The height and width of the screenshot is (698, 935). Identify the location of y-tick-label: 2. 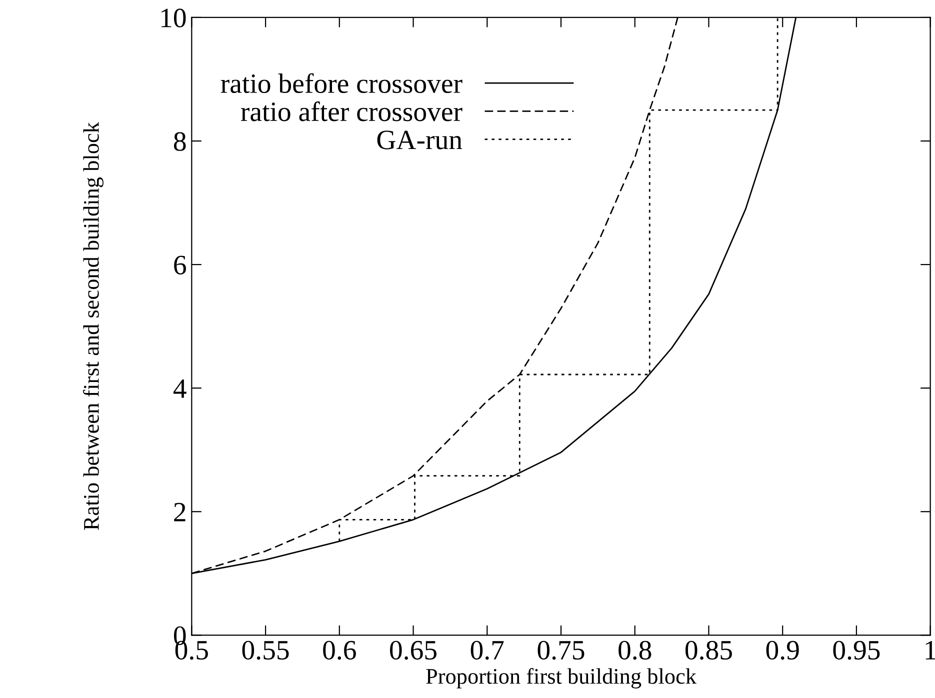
(180, 512).